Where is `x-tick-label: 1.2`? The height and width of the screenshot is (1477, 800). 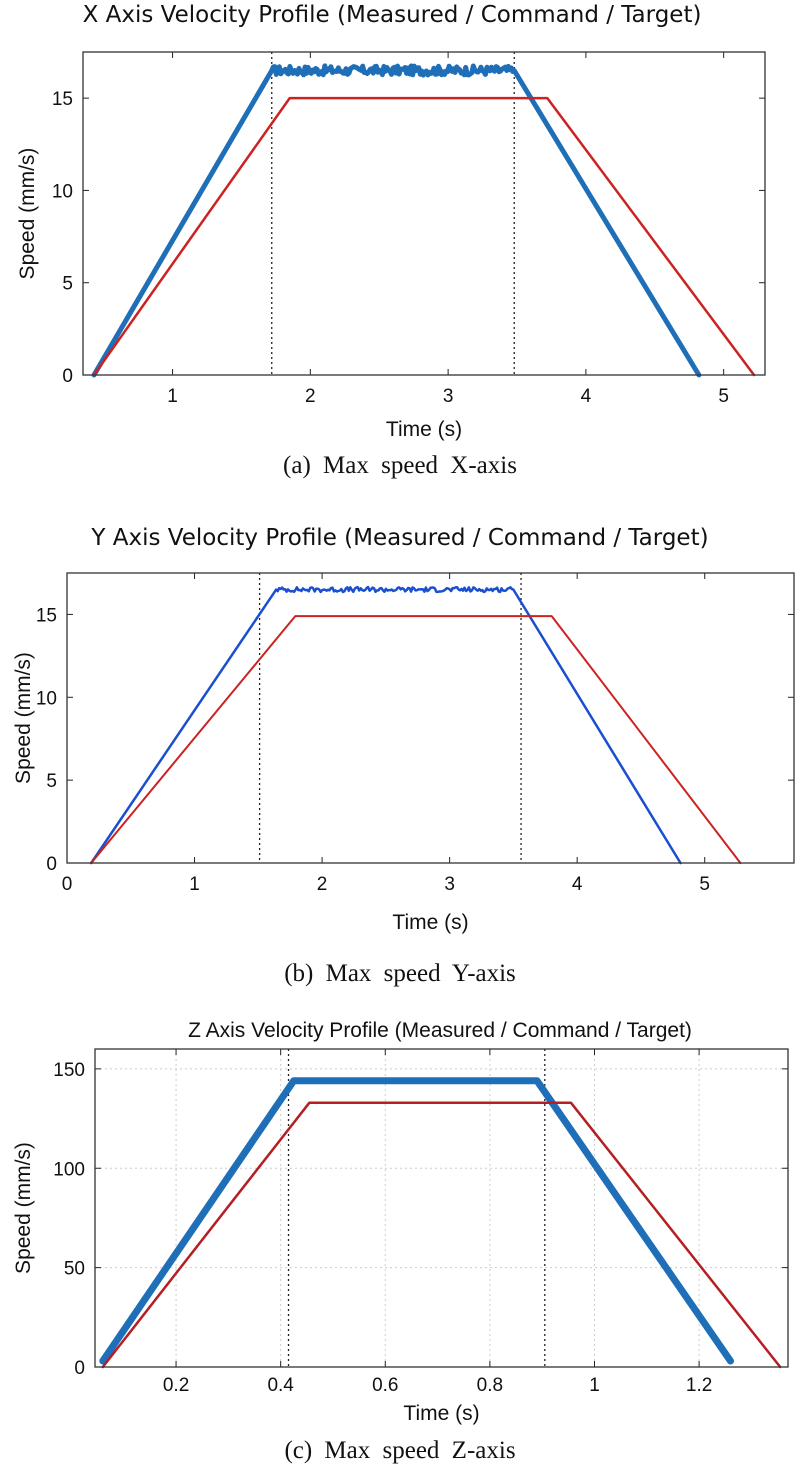 x-tick-label: 1.2 is located at coordinates (699, 1385).